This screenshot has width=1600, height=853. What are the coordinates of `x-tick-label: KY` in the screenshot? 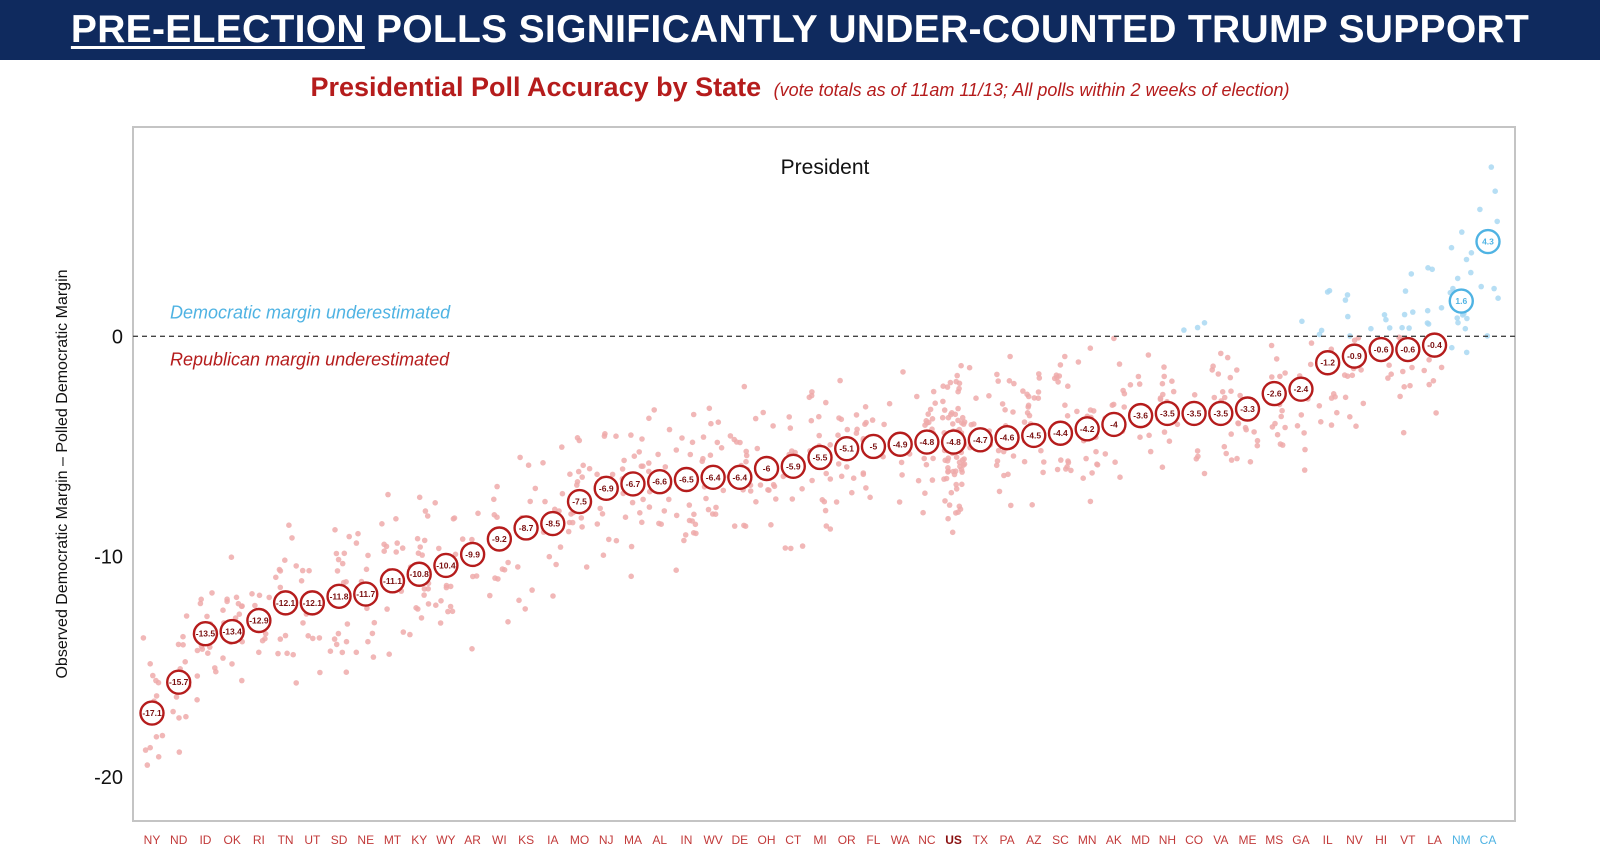 It's located at (419, 840).